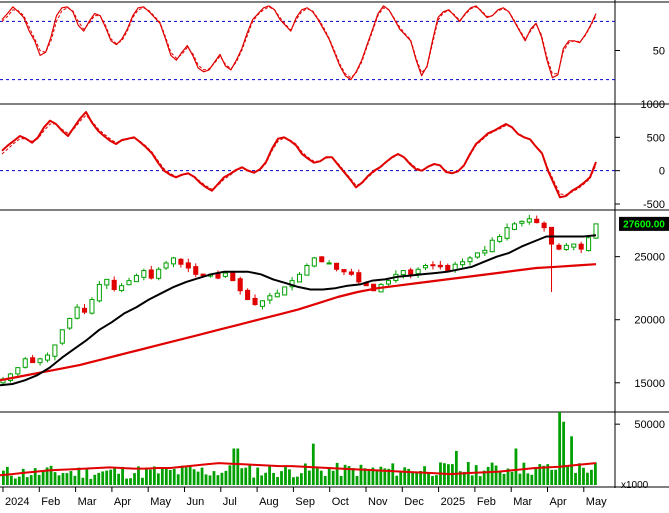 The width and height of the screenshot is (669, 513). Describe the element at coordinates (298, 469) in the screenshot. I see `volume-moving-average` at that location.